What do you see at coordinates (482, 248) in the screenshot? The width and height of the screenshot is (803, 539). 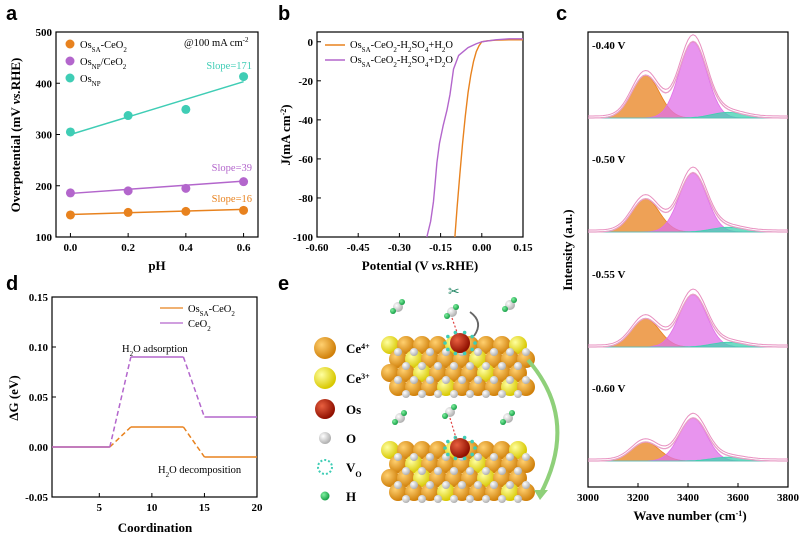 I see `chart-b-xtick-label: 0.00` at bounding box center [482, 248].